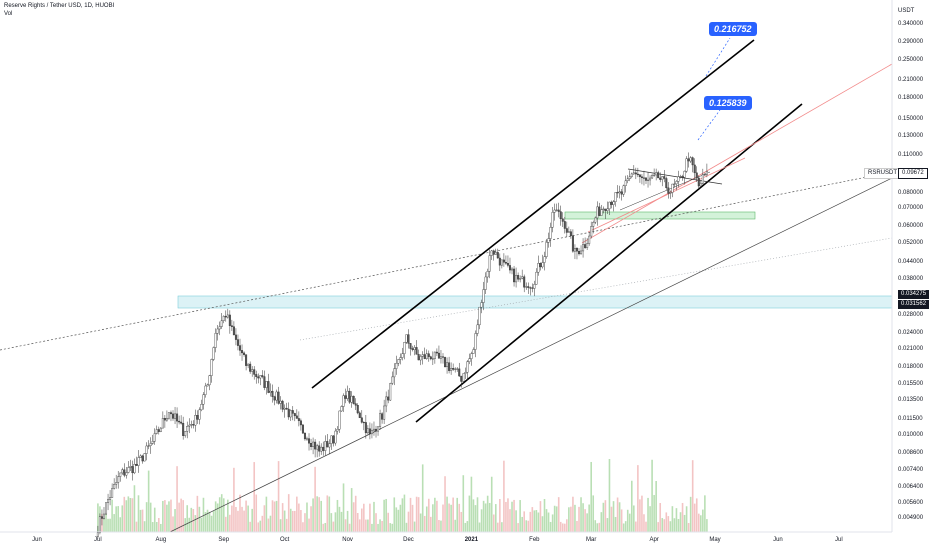 This screenshot has width=932, height=550. Describe the element at coordinates (911, 400) in the screenshot. I see `price-tick-label: 0.013500` at that location.